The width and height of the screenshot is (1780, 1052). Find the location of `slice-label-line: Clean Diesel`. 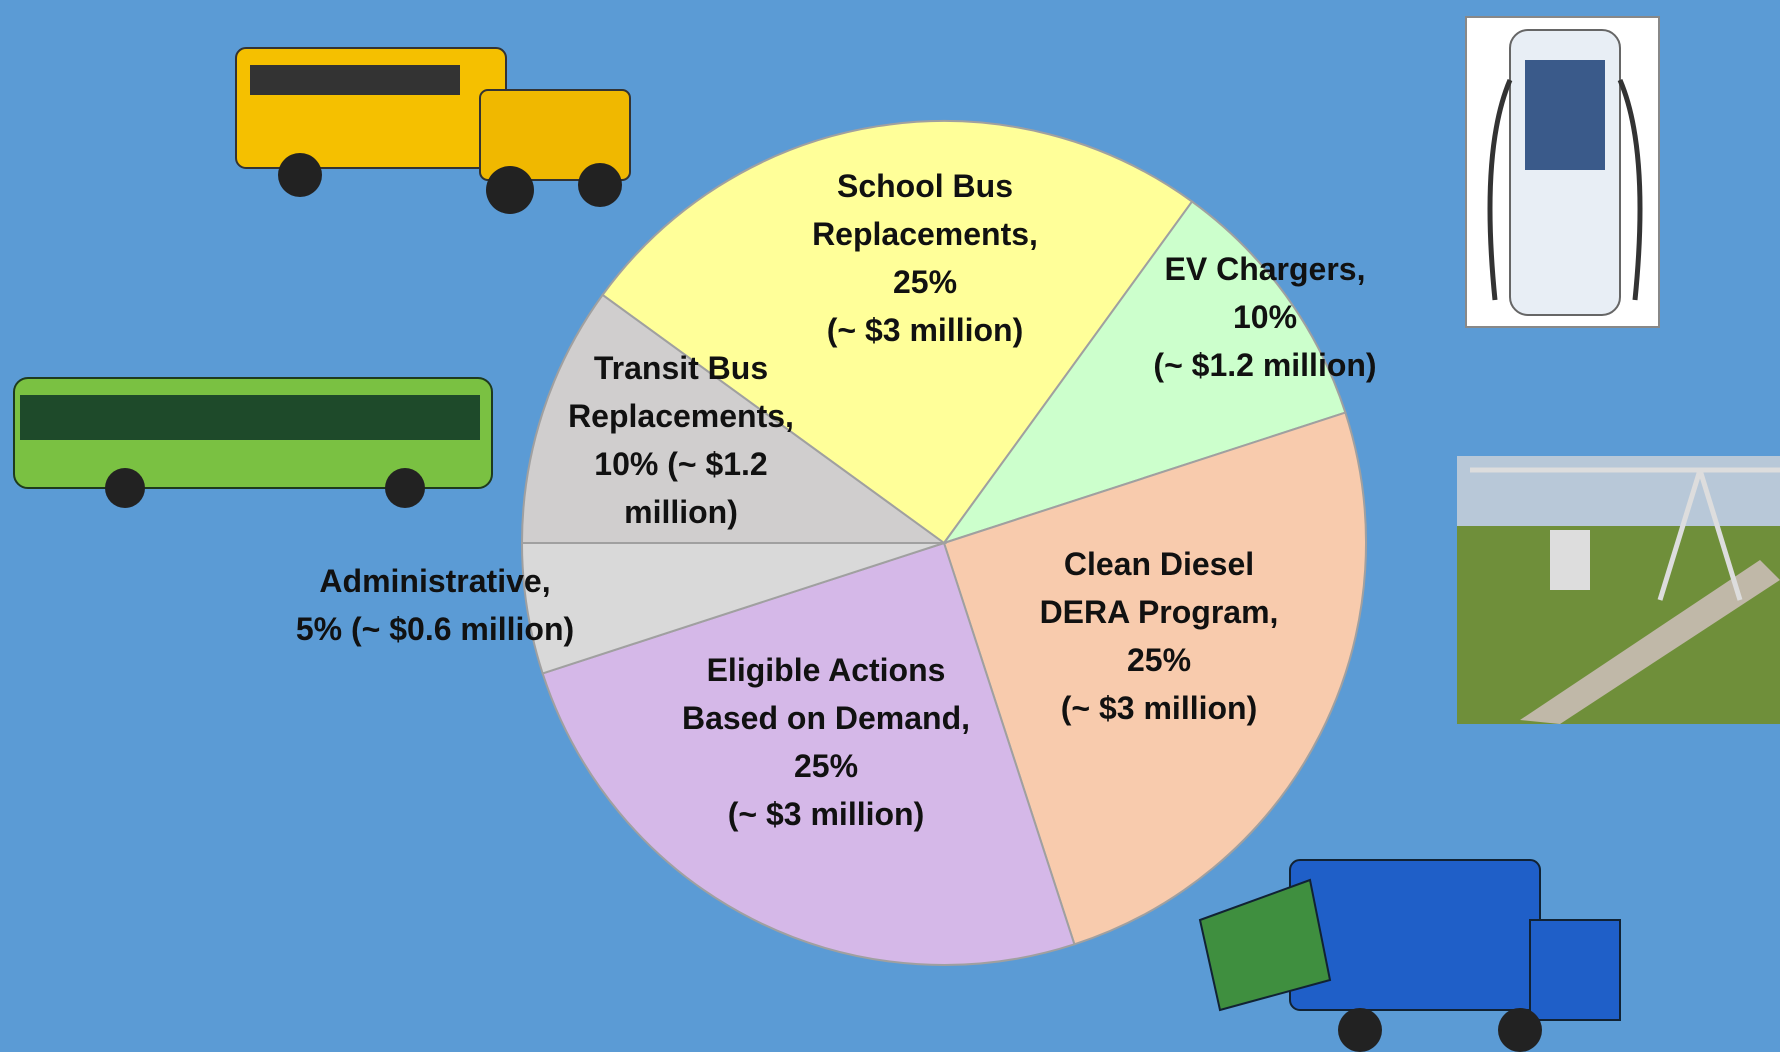

slice-label-line: Clean Diesel is located at coordinates (1159, 564).